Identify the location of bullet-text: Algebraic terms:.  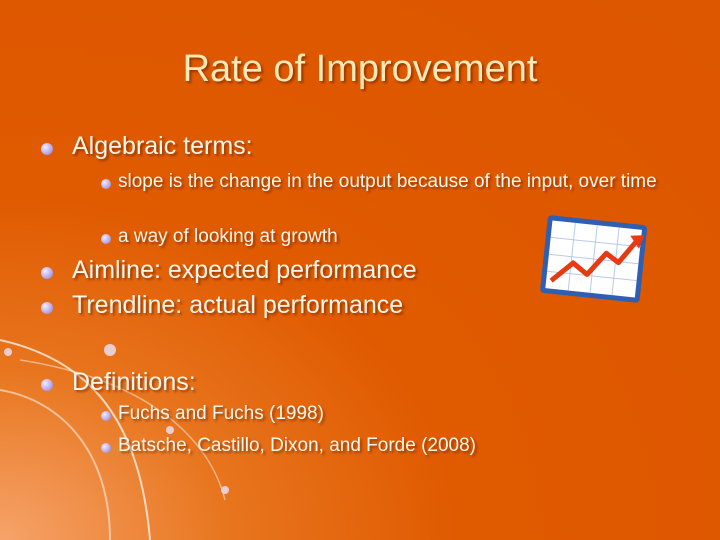
(162, 146).